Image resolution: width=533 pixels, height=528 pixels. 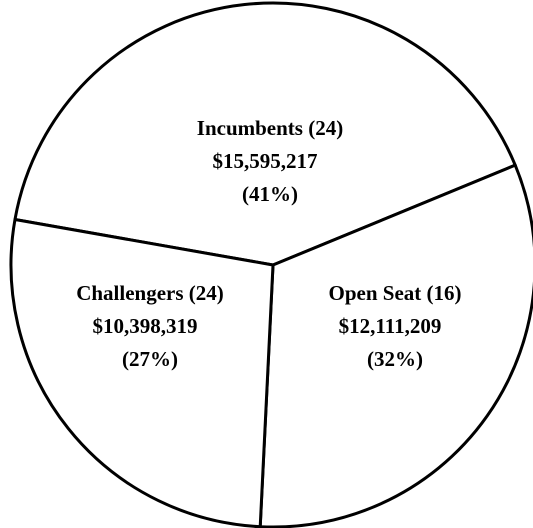 I want to click on slice-amount: $10,398,319, so click(x=145, y=326).